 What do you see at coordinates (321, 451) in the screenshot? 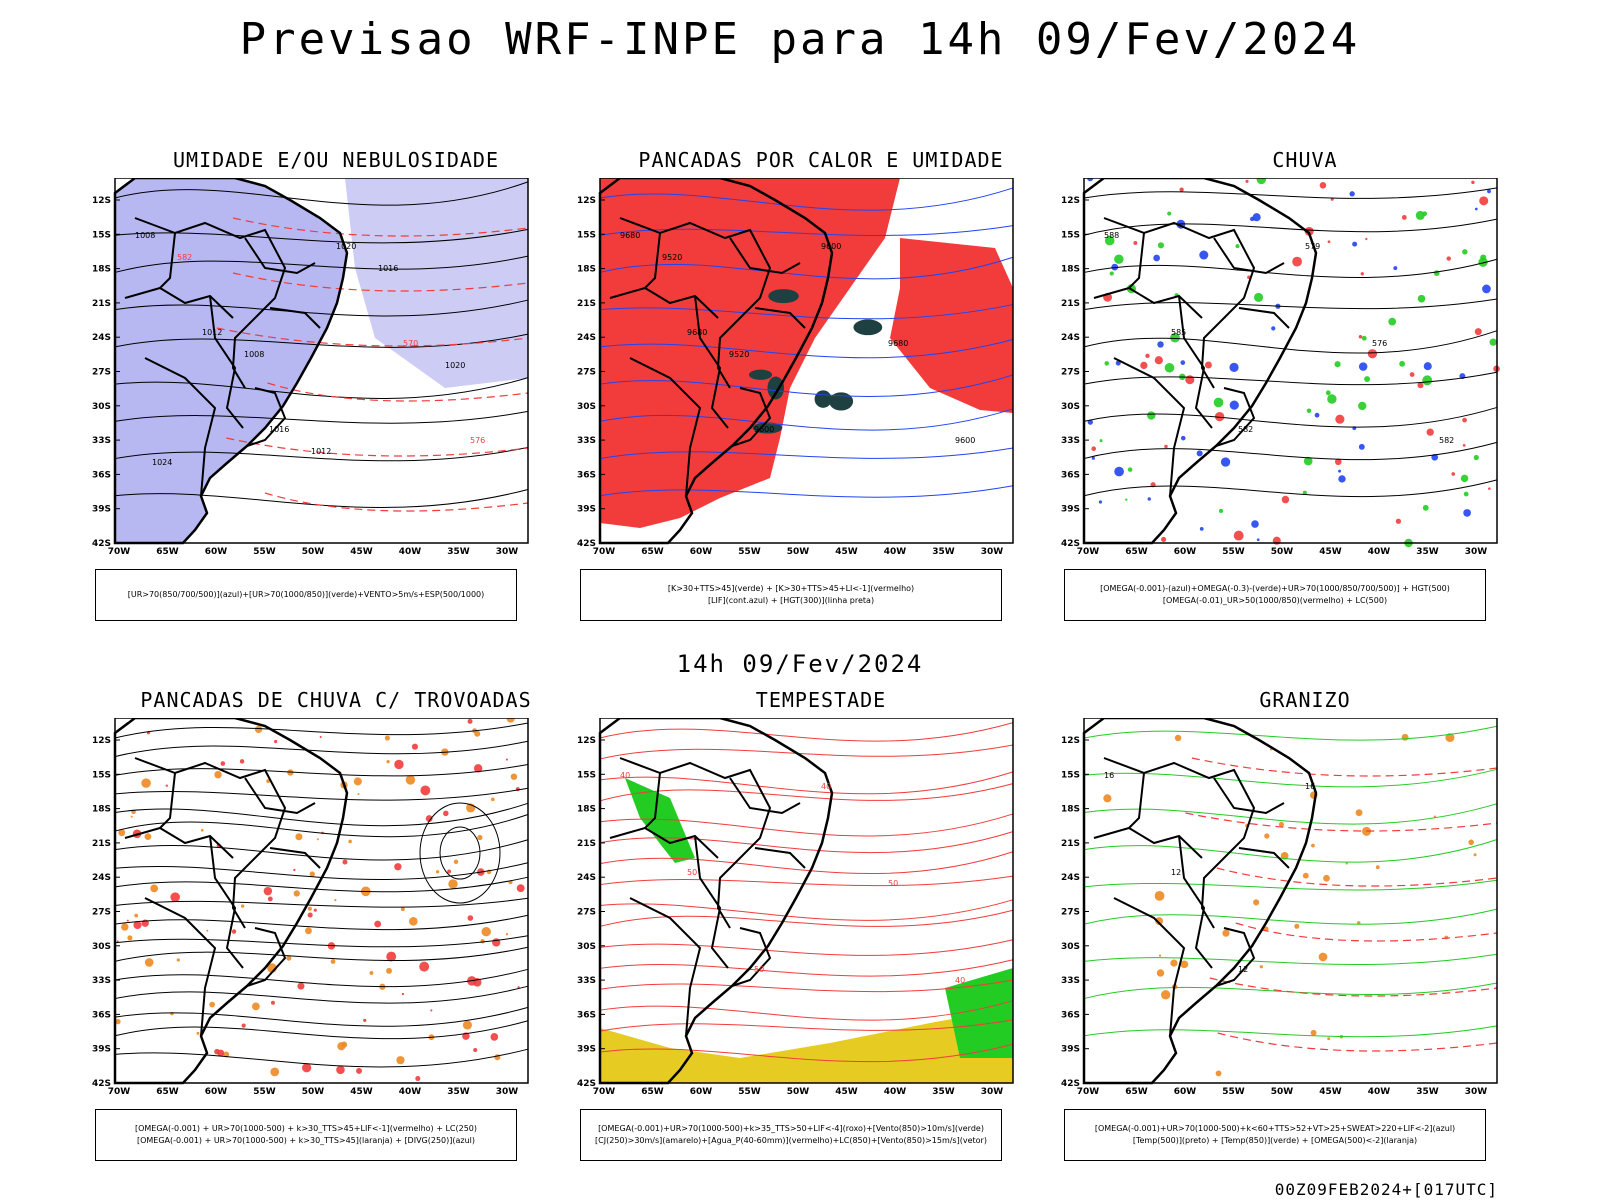
I see `contour-label: 1012` at bounding box center [321, 451].